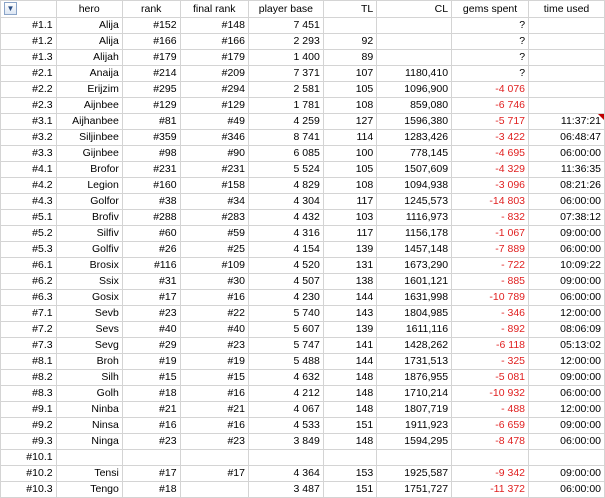  What do you see at coordinates (350, 457) in the screenshot?
I see `tl-cell` at bounding box center [350, 457].